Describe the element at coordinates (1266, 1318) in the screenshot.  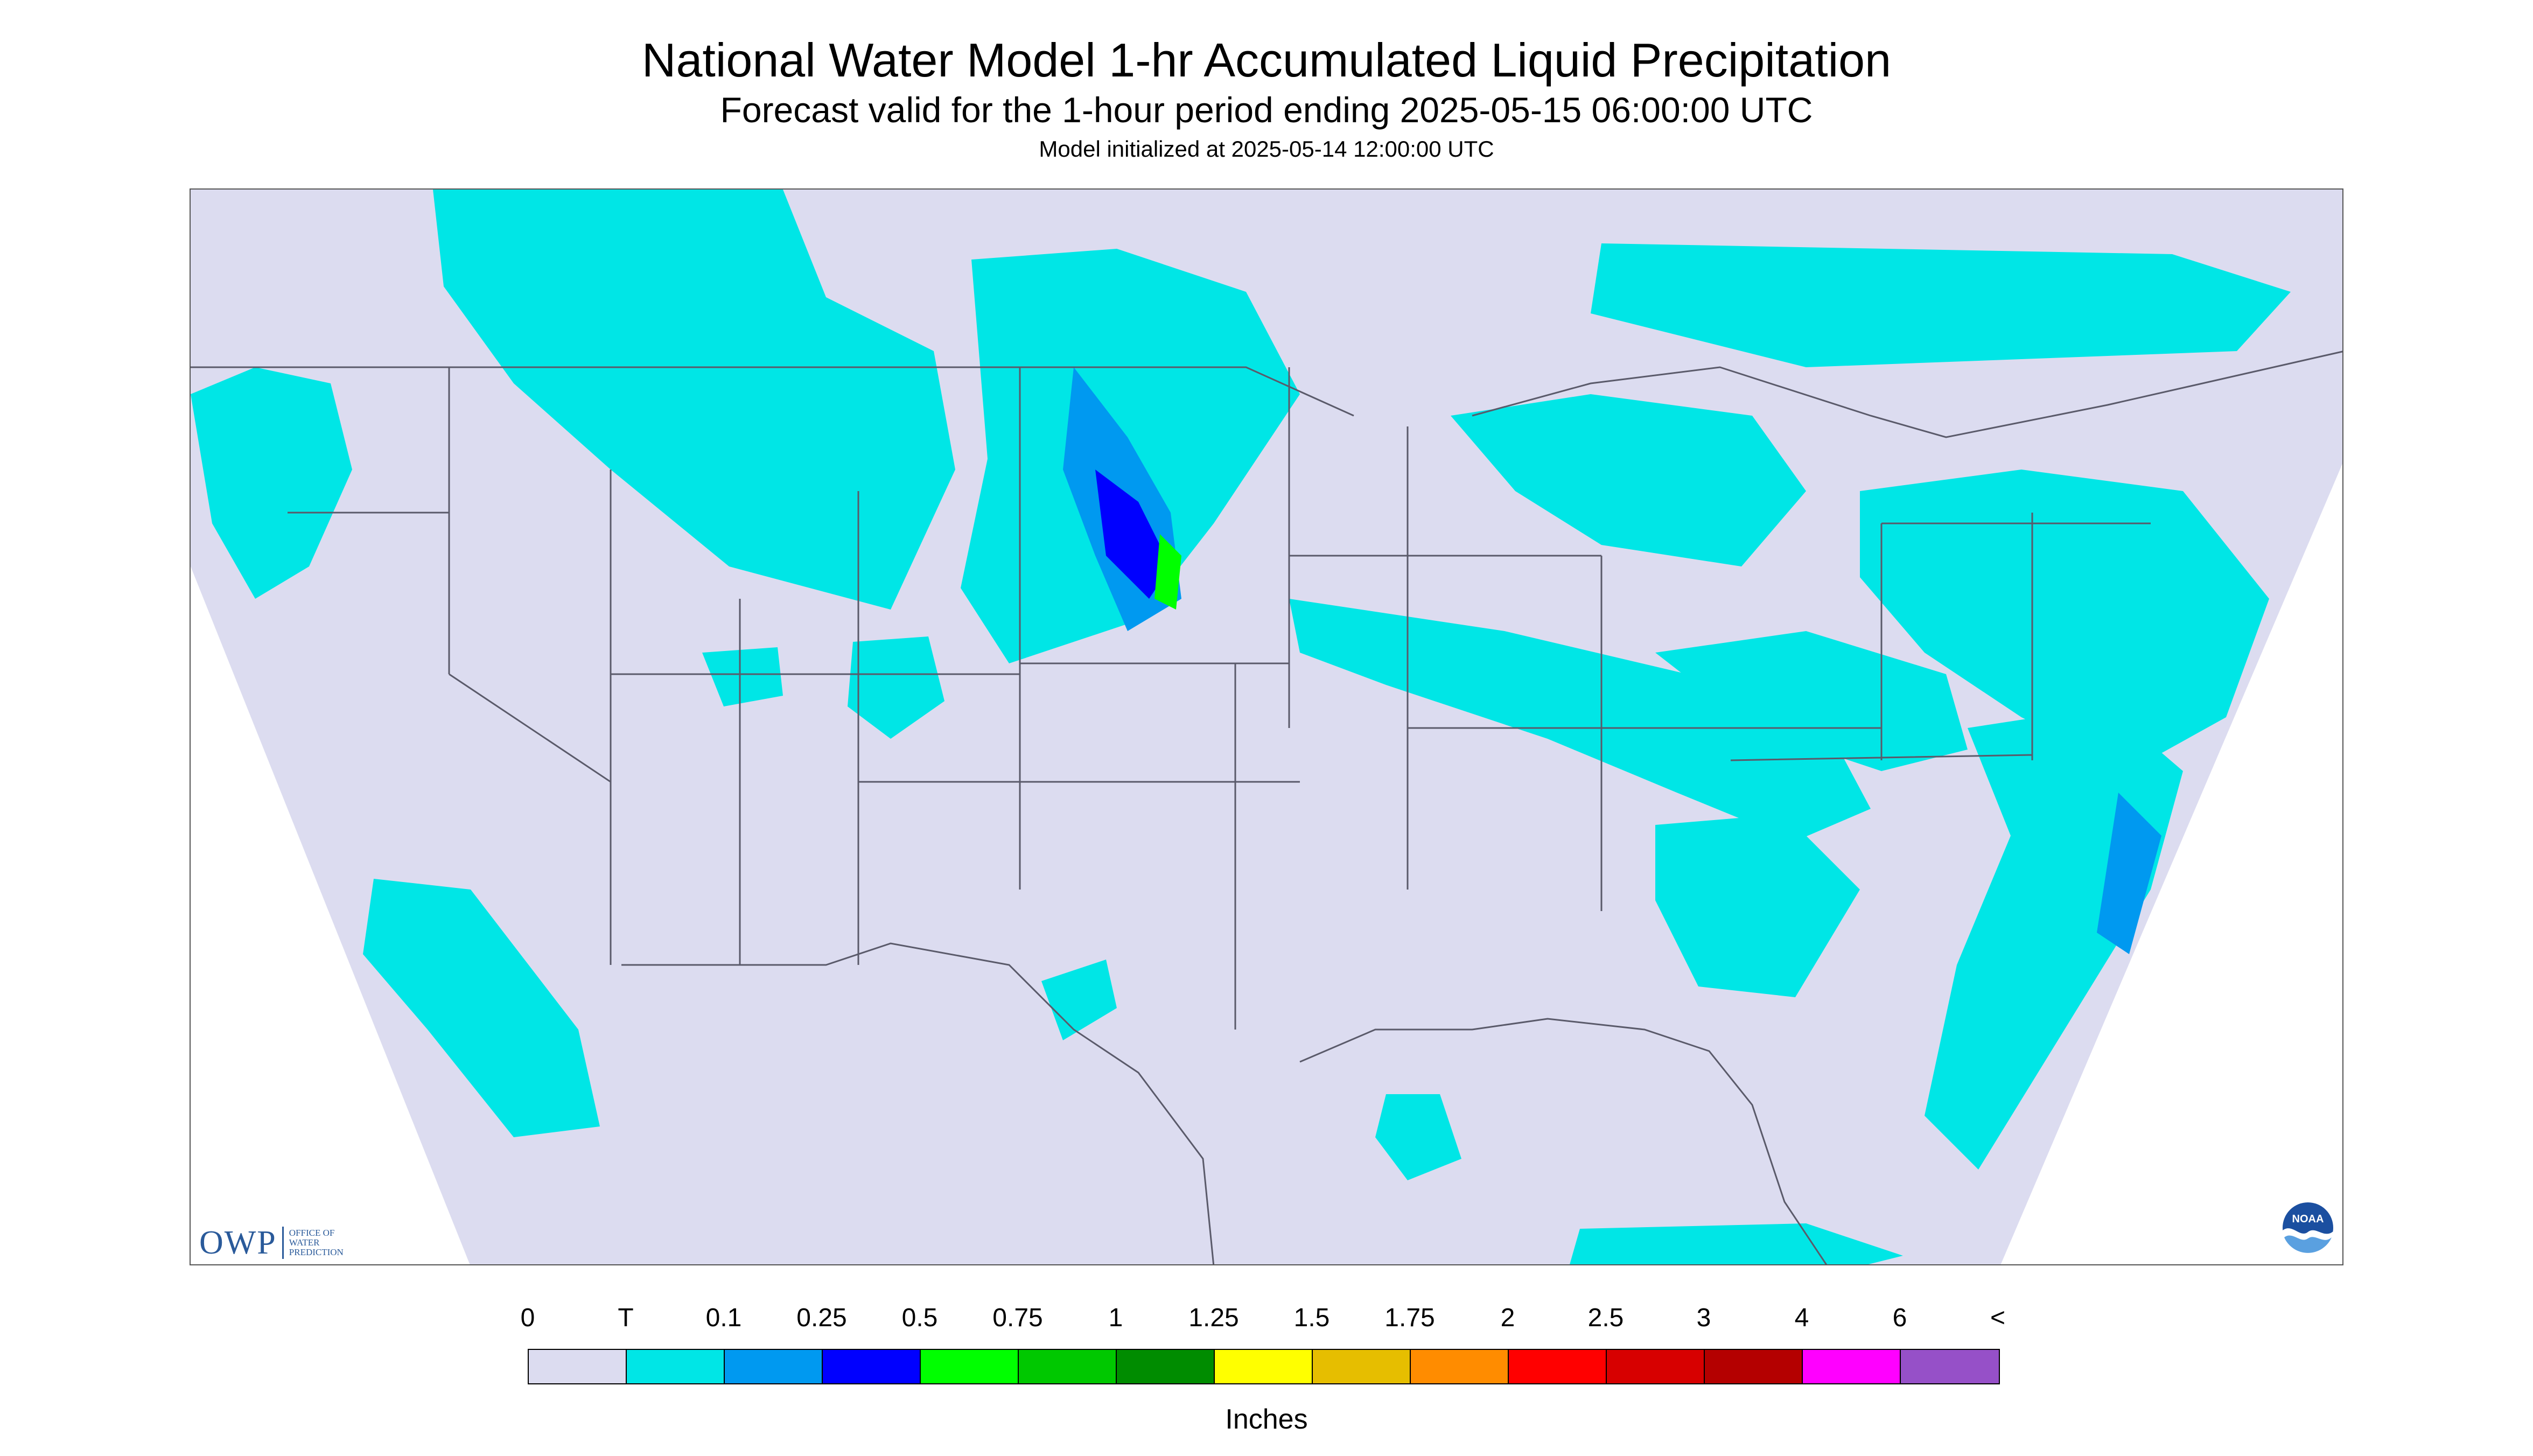
I see `legend-labels: 0 T 0.1 0.25 0.5 0.75 1 1.25 1.5 1.75 2 2.5 3 4 6 <` at that location.